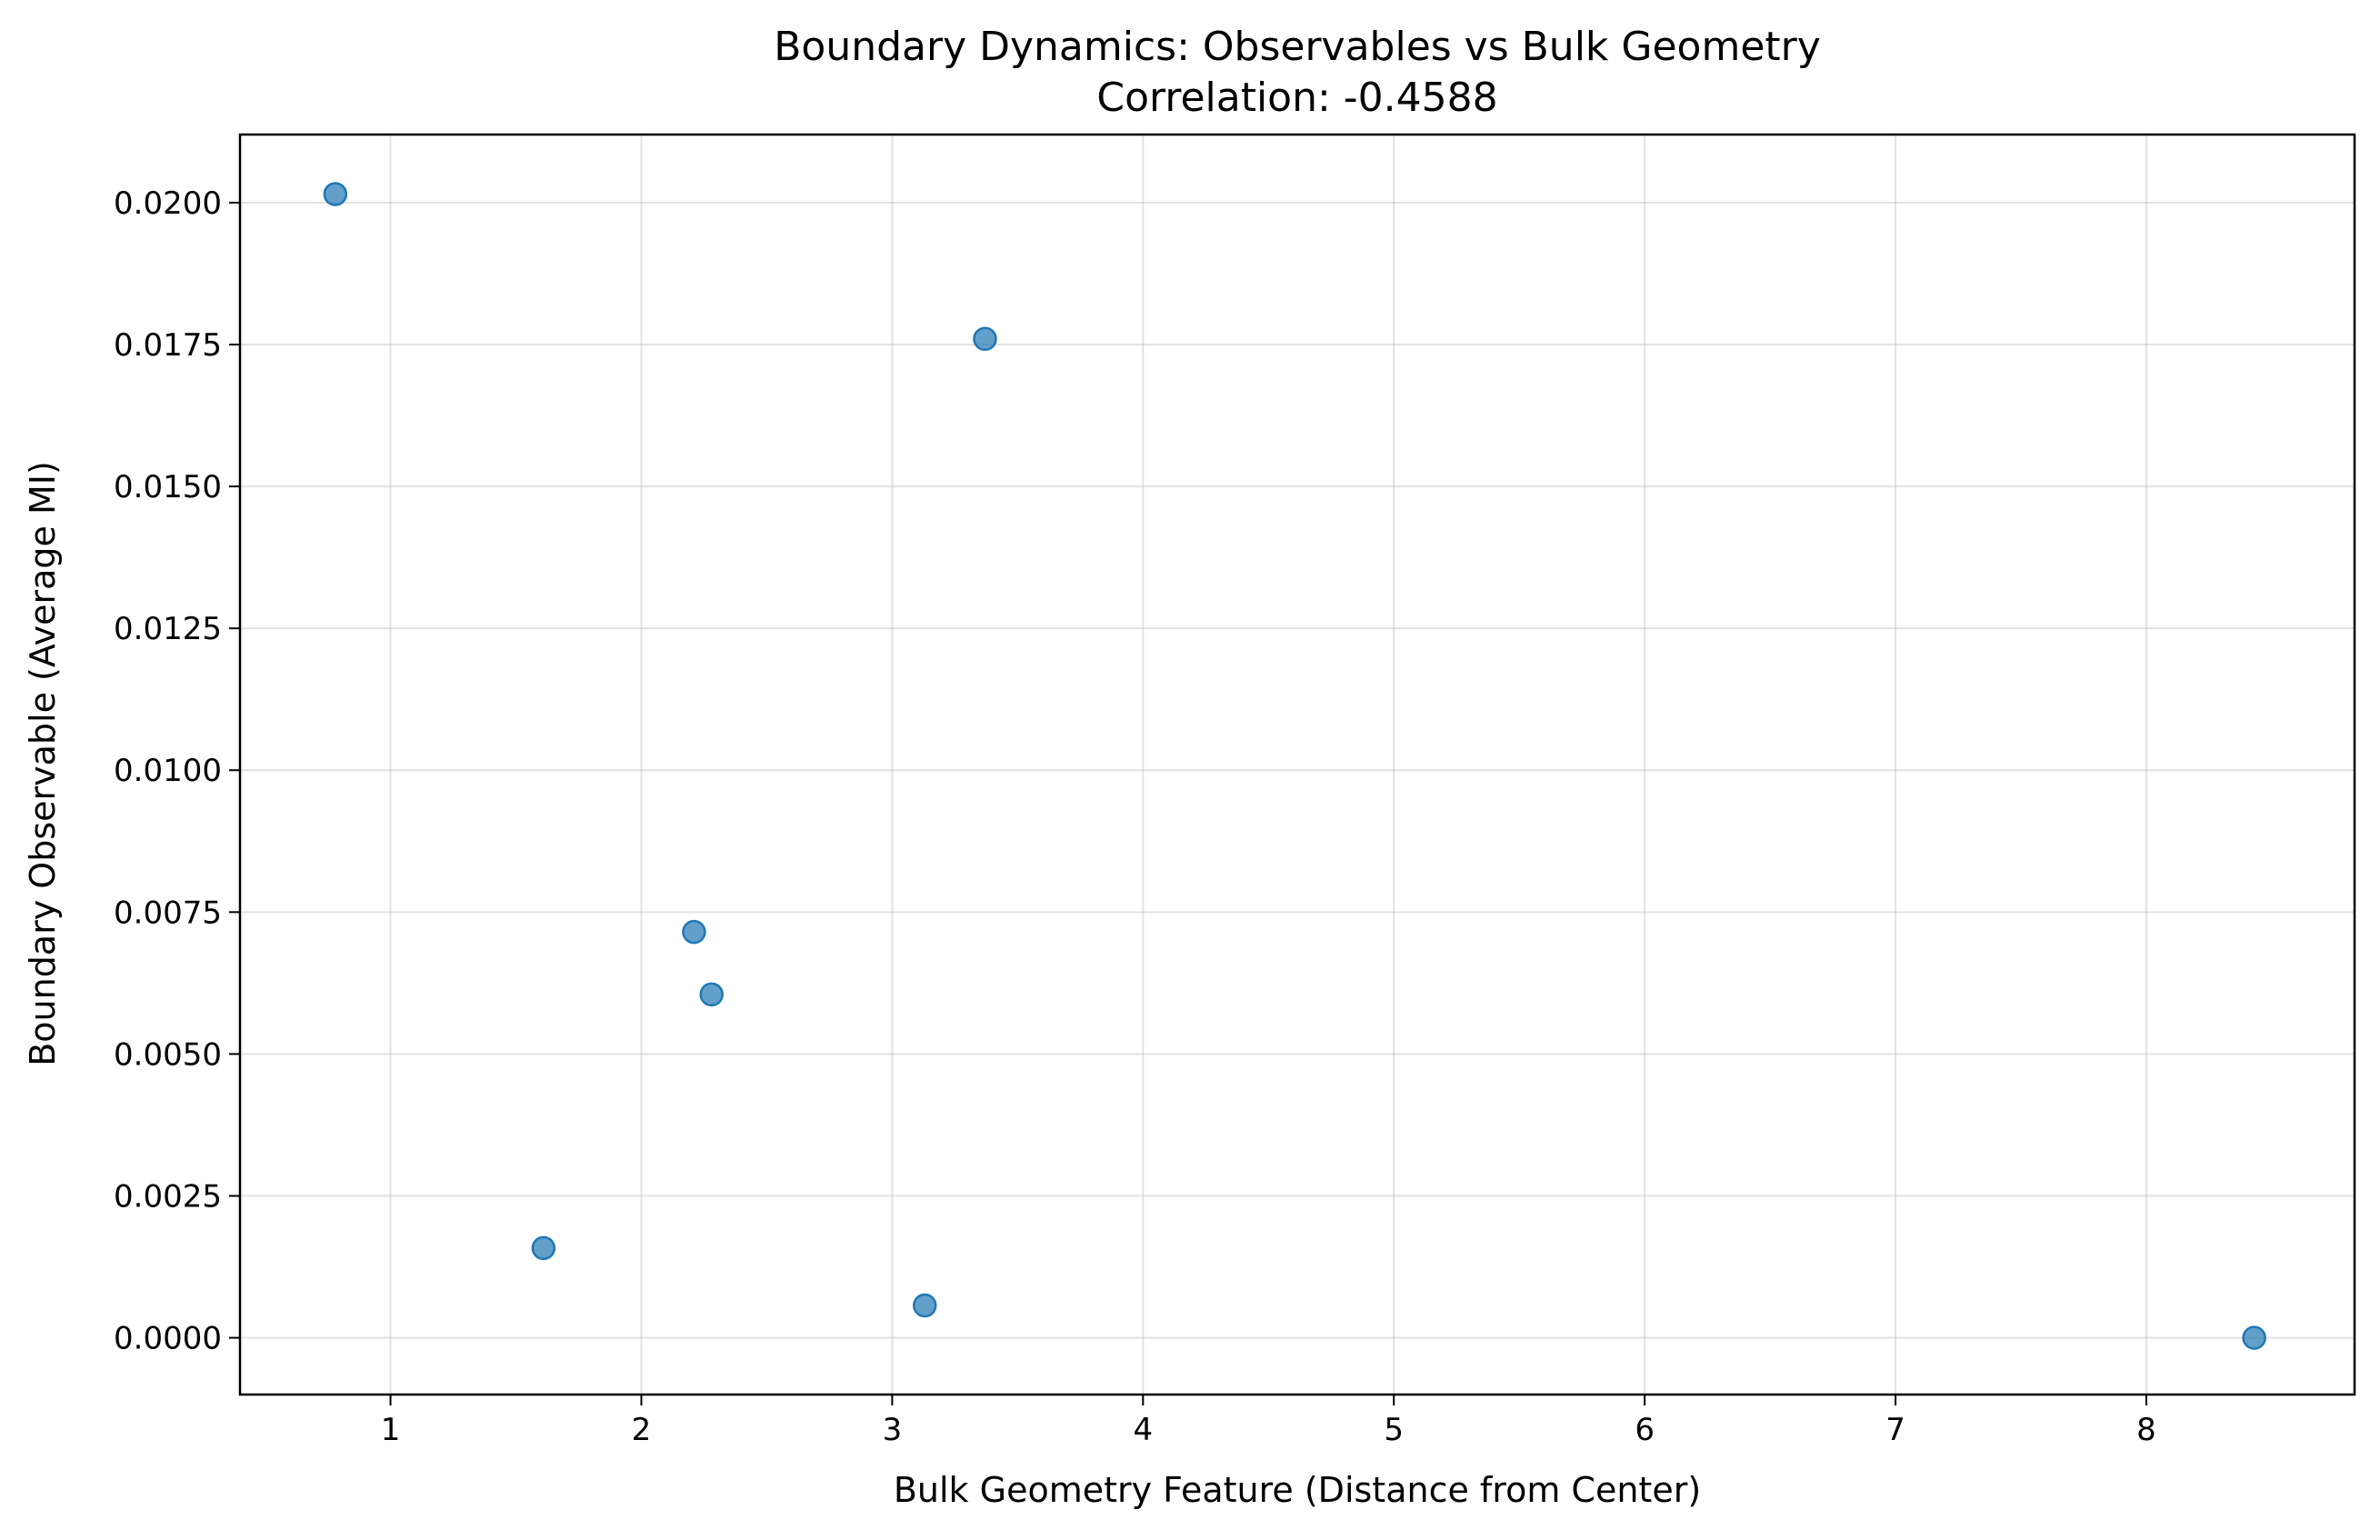  Describe the element at coordinates (168, 1196) in the screenshot. I see `y-tick-label: 0.0025` at that location.